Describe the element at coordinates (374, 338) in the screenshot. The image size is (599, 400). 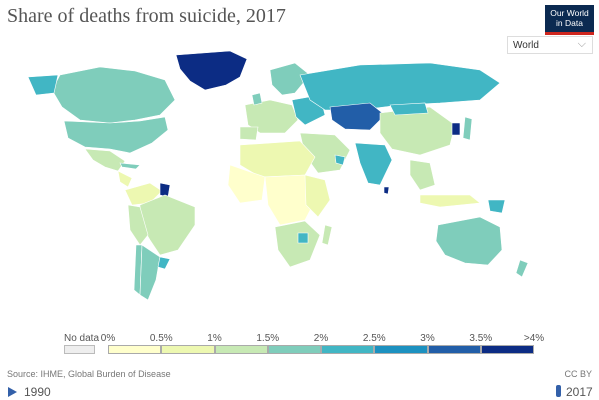
I see `legend-tick-label: 2.5%` at that location.